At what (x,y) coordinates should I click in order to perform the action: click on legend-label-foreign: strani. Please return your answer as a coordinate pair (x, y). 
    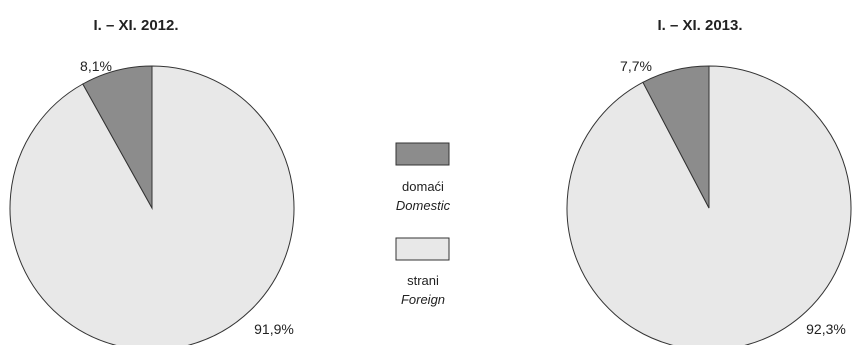
    Looking at the image, I should click on (423, 280).